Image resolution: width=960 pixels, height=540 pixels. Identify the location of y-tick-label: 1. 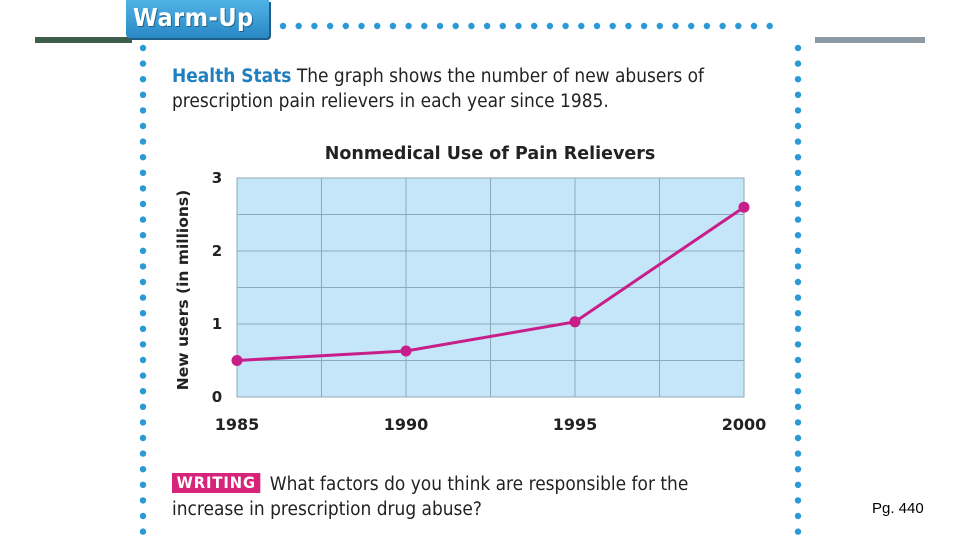
(217, 324).